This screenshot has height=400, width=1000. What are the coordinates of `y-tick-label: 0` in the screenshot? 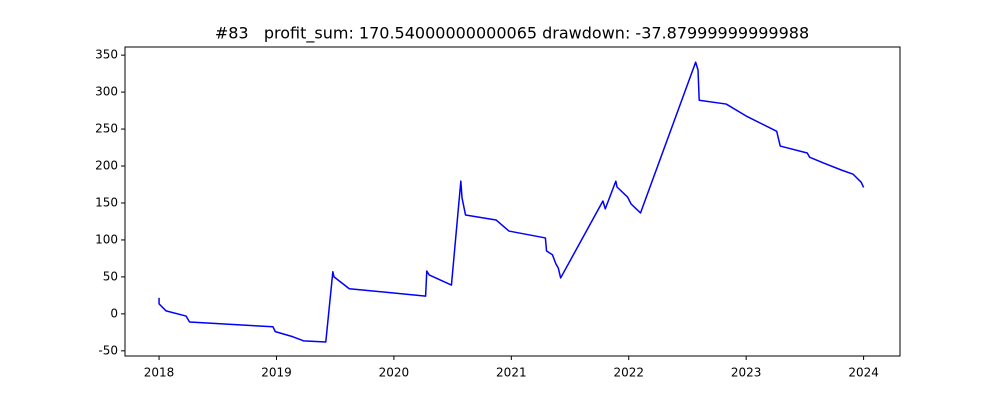 It's located at (114, 313).